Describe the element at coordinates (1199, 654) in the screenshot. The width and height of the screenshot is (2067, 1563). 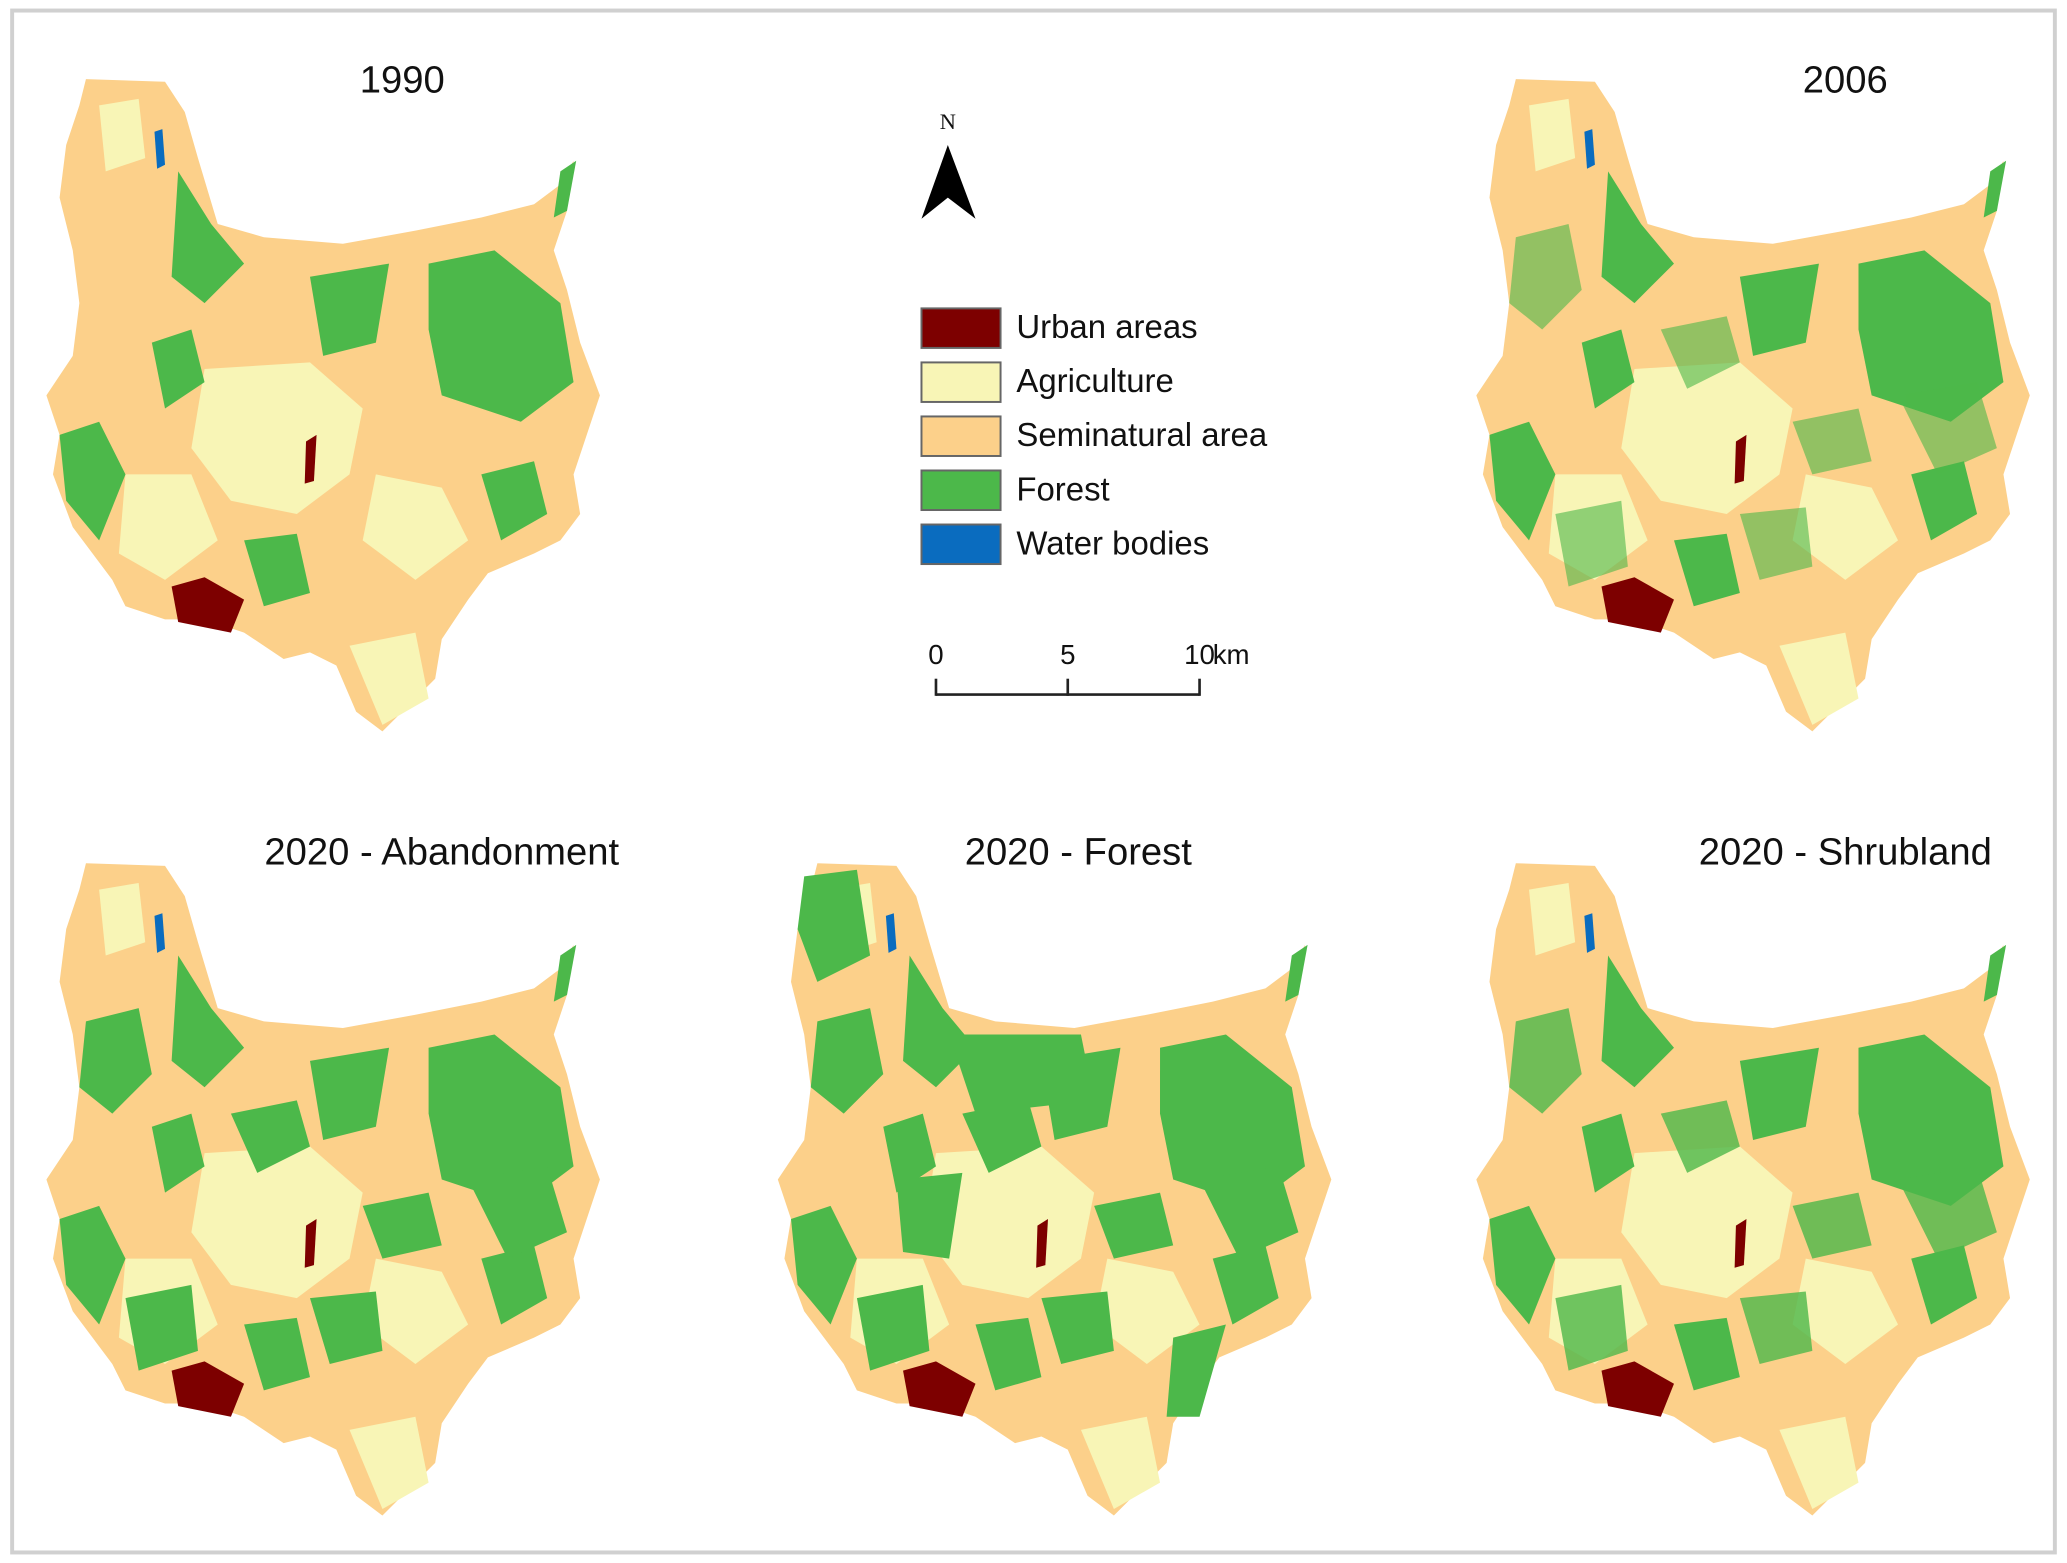
I see `scale-label: 10` at that location.